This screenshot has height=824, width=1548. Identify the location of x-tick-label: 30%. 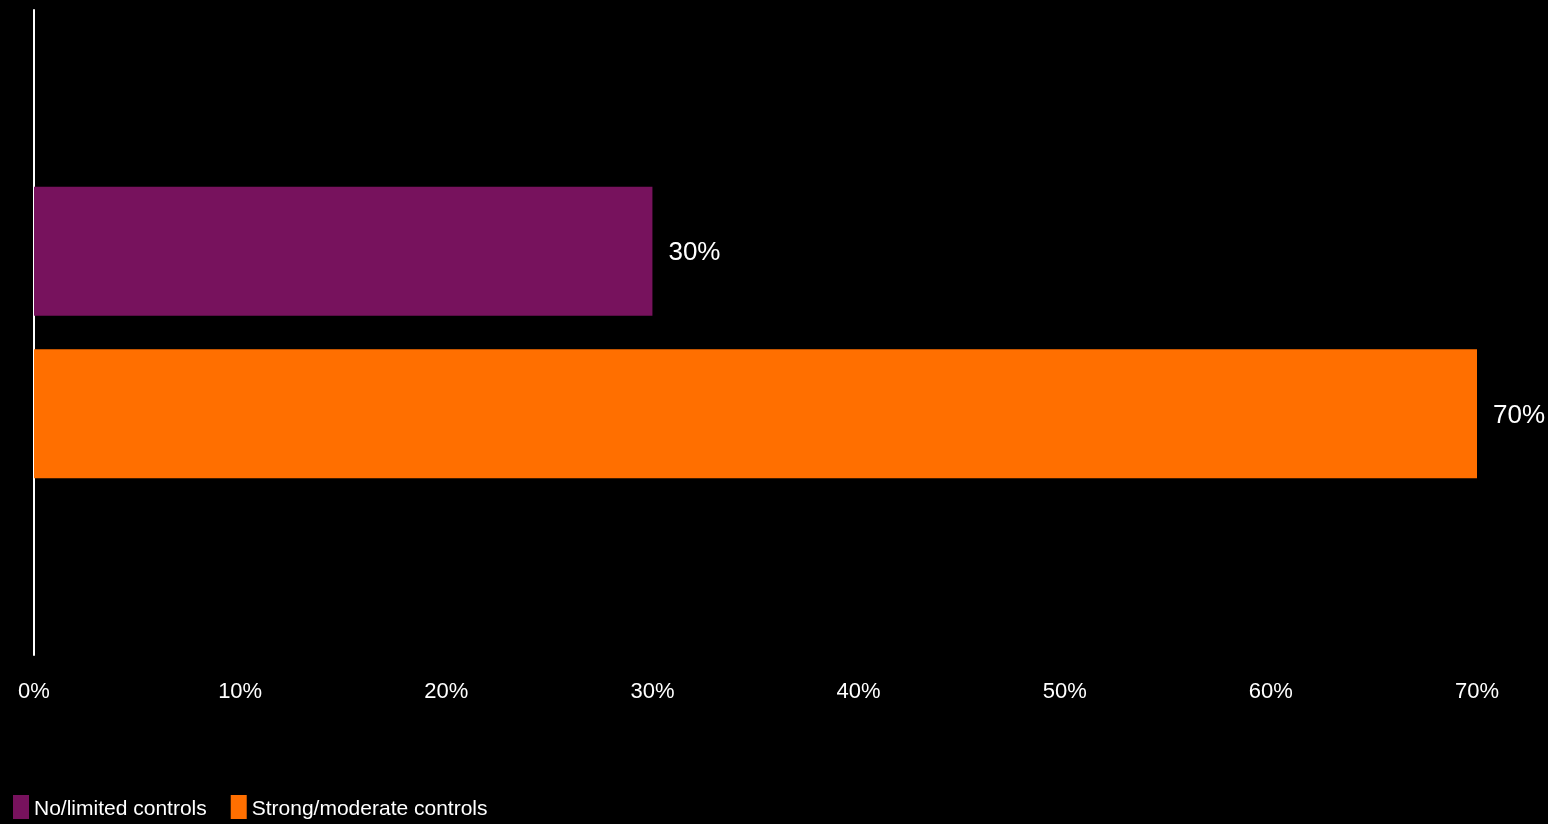
(652, 690).